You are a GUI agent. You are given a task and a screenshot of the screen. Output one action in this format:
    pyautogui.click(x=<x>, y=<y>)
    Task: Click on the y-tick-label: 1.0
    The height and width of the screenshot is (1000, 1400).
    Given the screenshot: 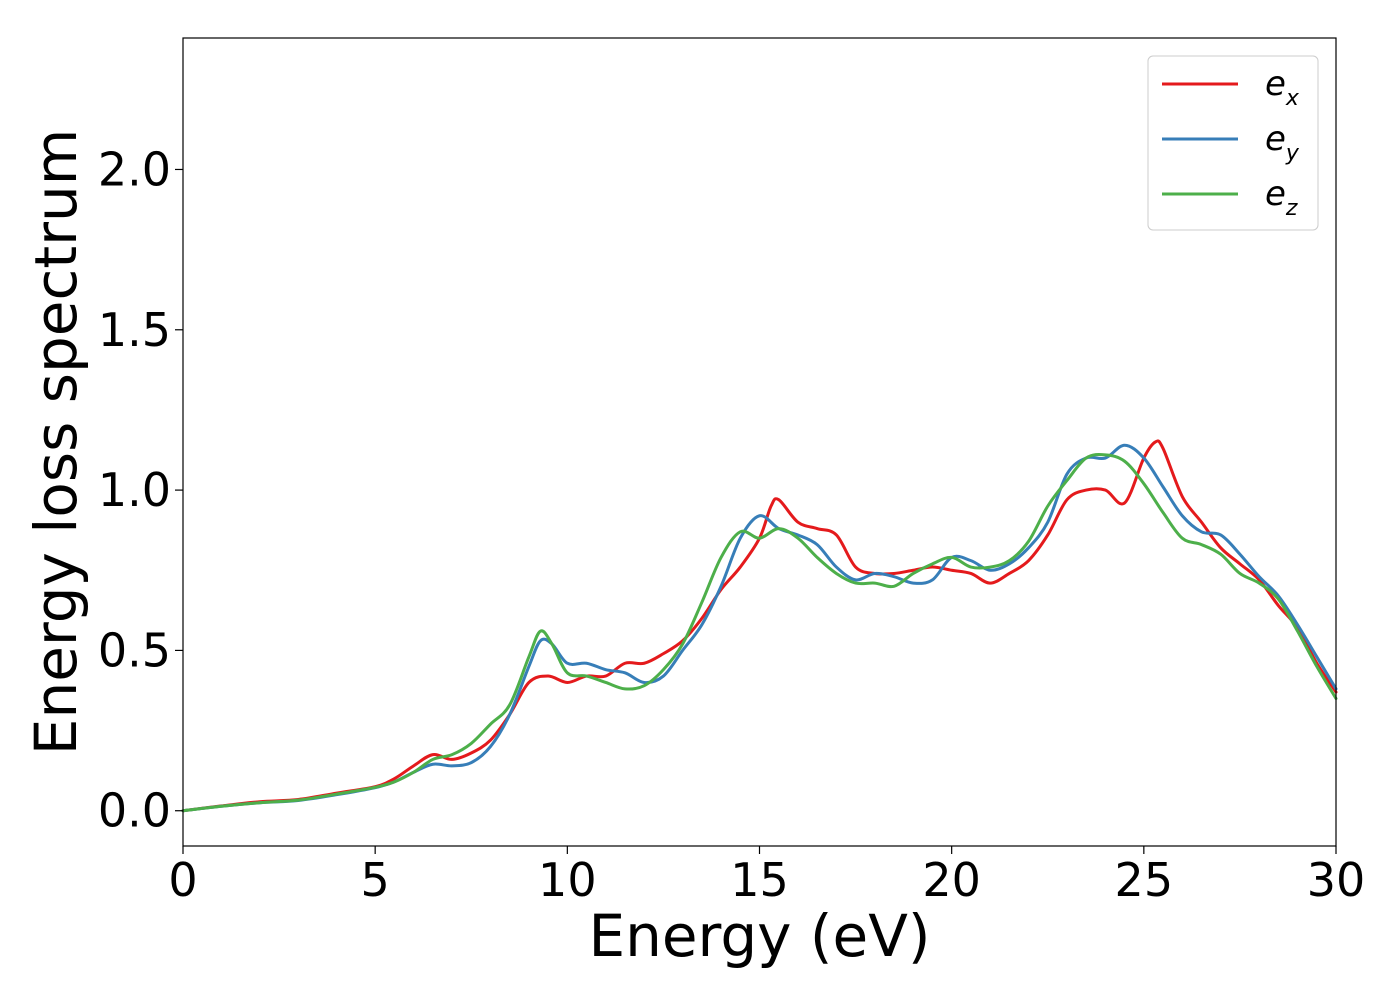 What is the action you would take?
    pyautogui.click(x=134, y=490)
    